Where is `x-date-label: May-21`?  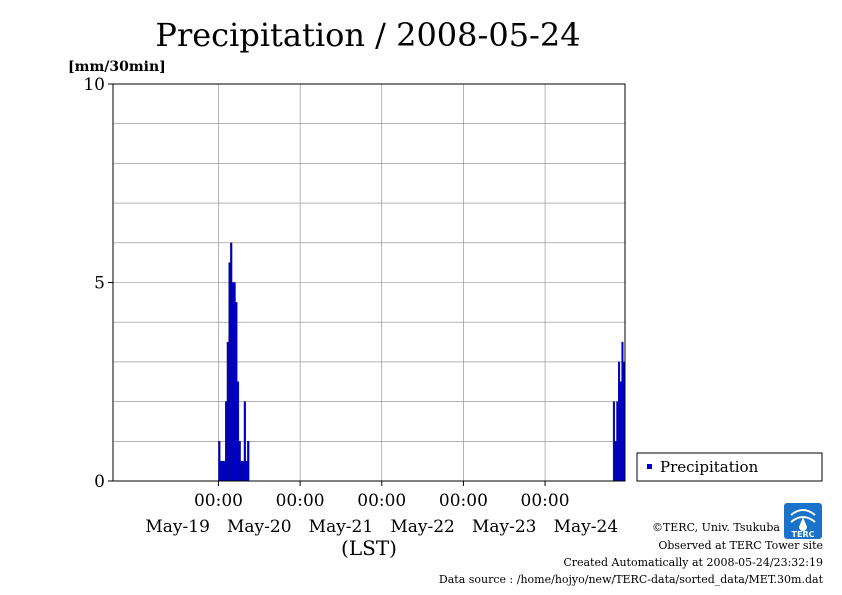
x-date-label: May-21 is located at coordinates (341, 527).